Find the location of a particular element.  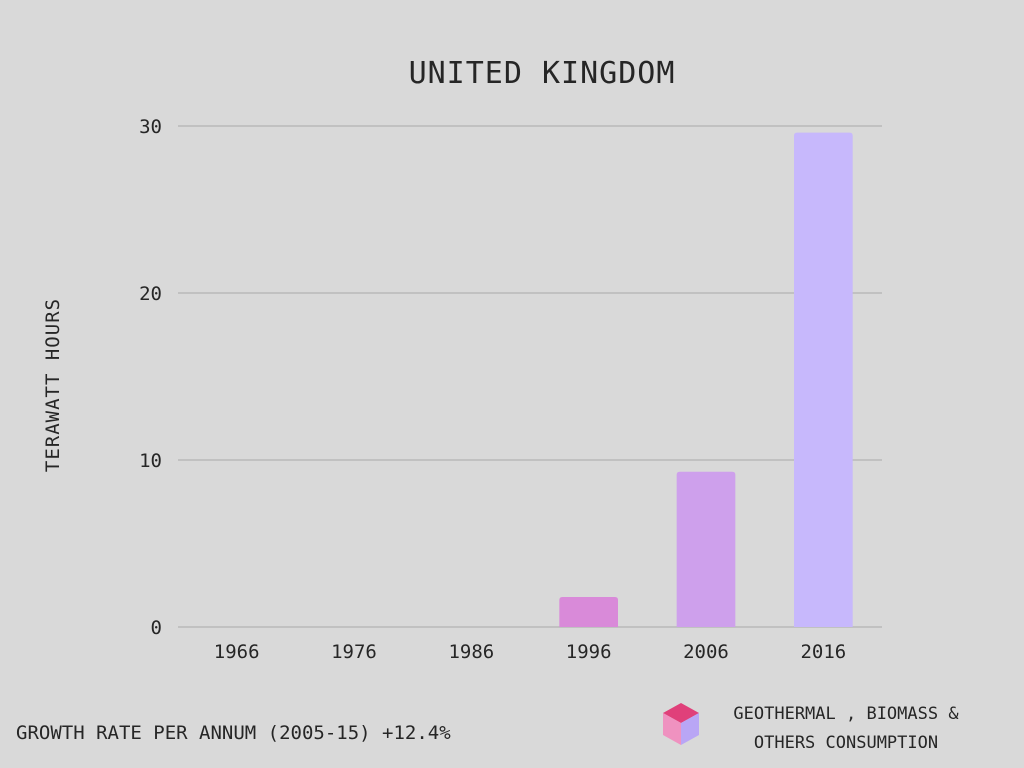

y-tick-label: 20 is located at coordinates (150, 294).